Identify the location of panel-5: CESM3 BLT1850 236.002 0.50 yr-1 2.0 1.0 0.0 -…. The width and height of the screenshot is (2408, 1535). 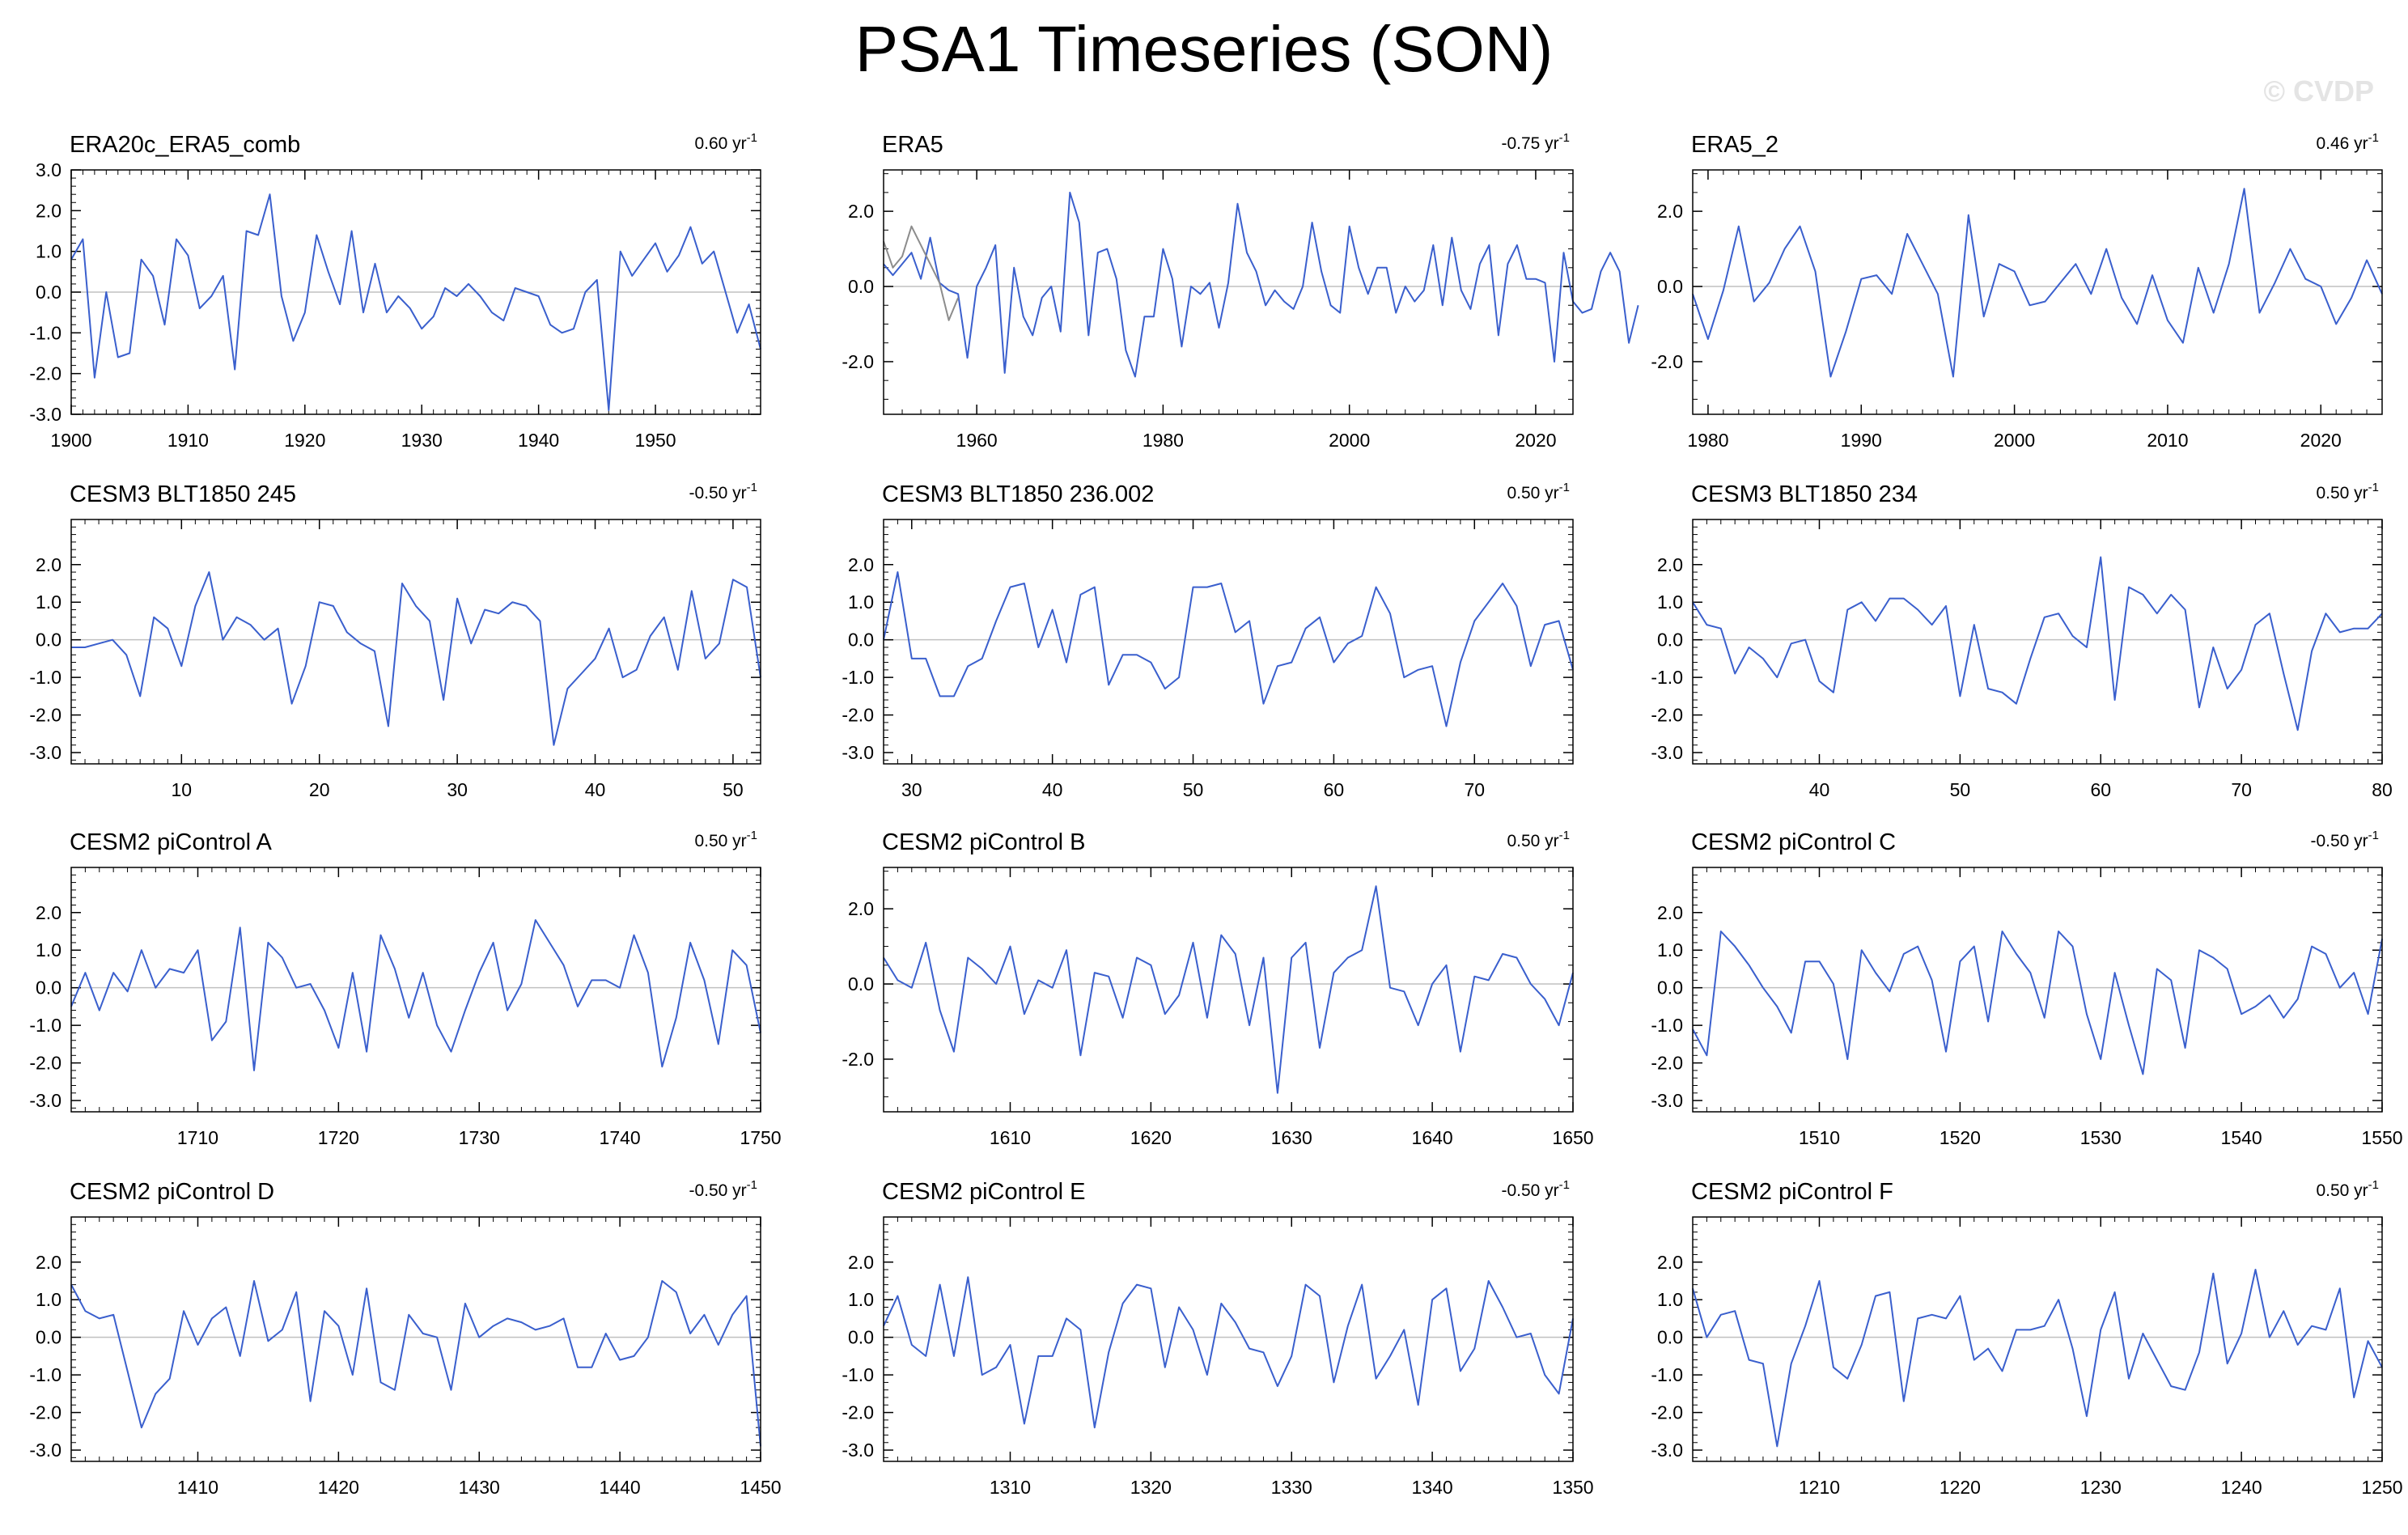
(1208, 640).